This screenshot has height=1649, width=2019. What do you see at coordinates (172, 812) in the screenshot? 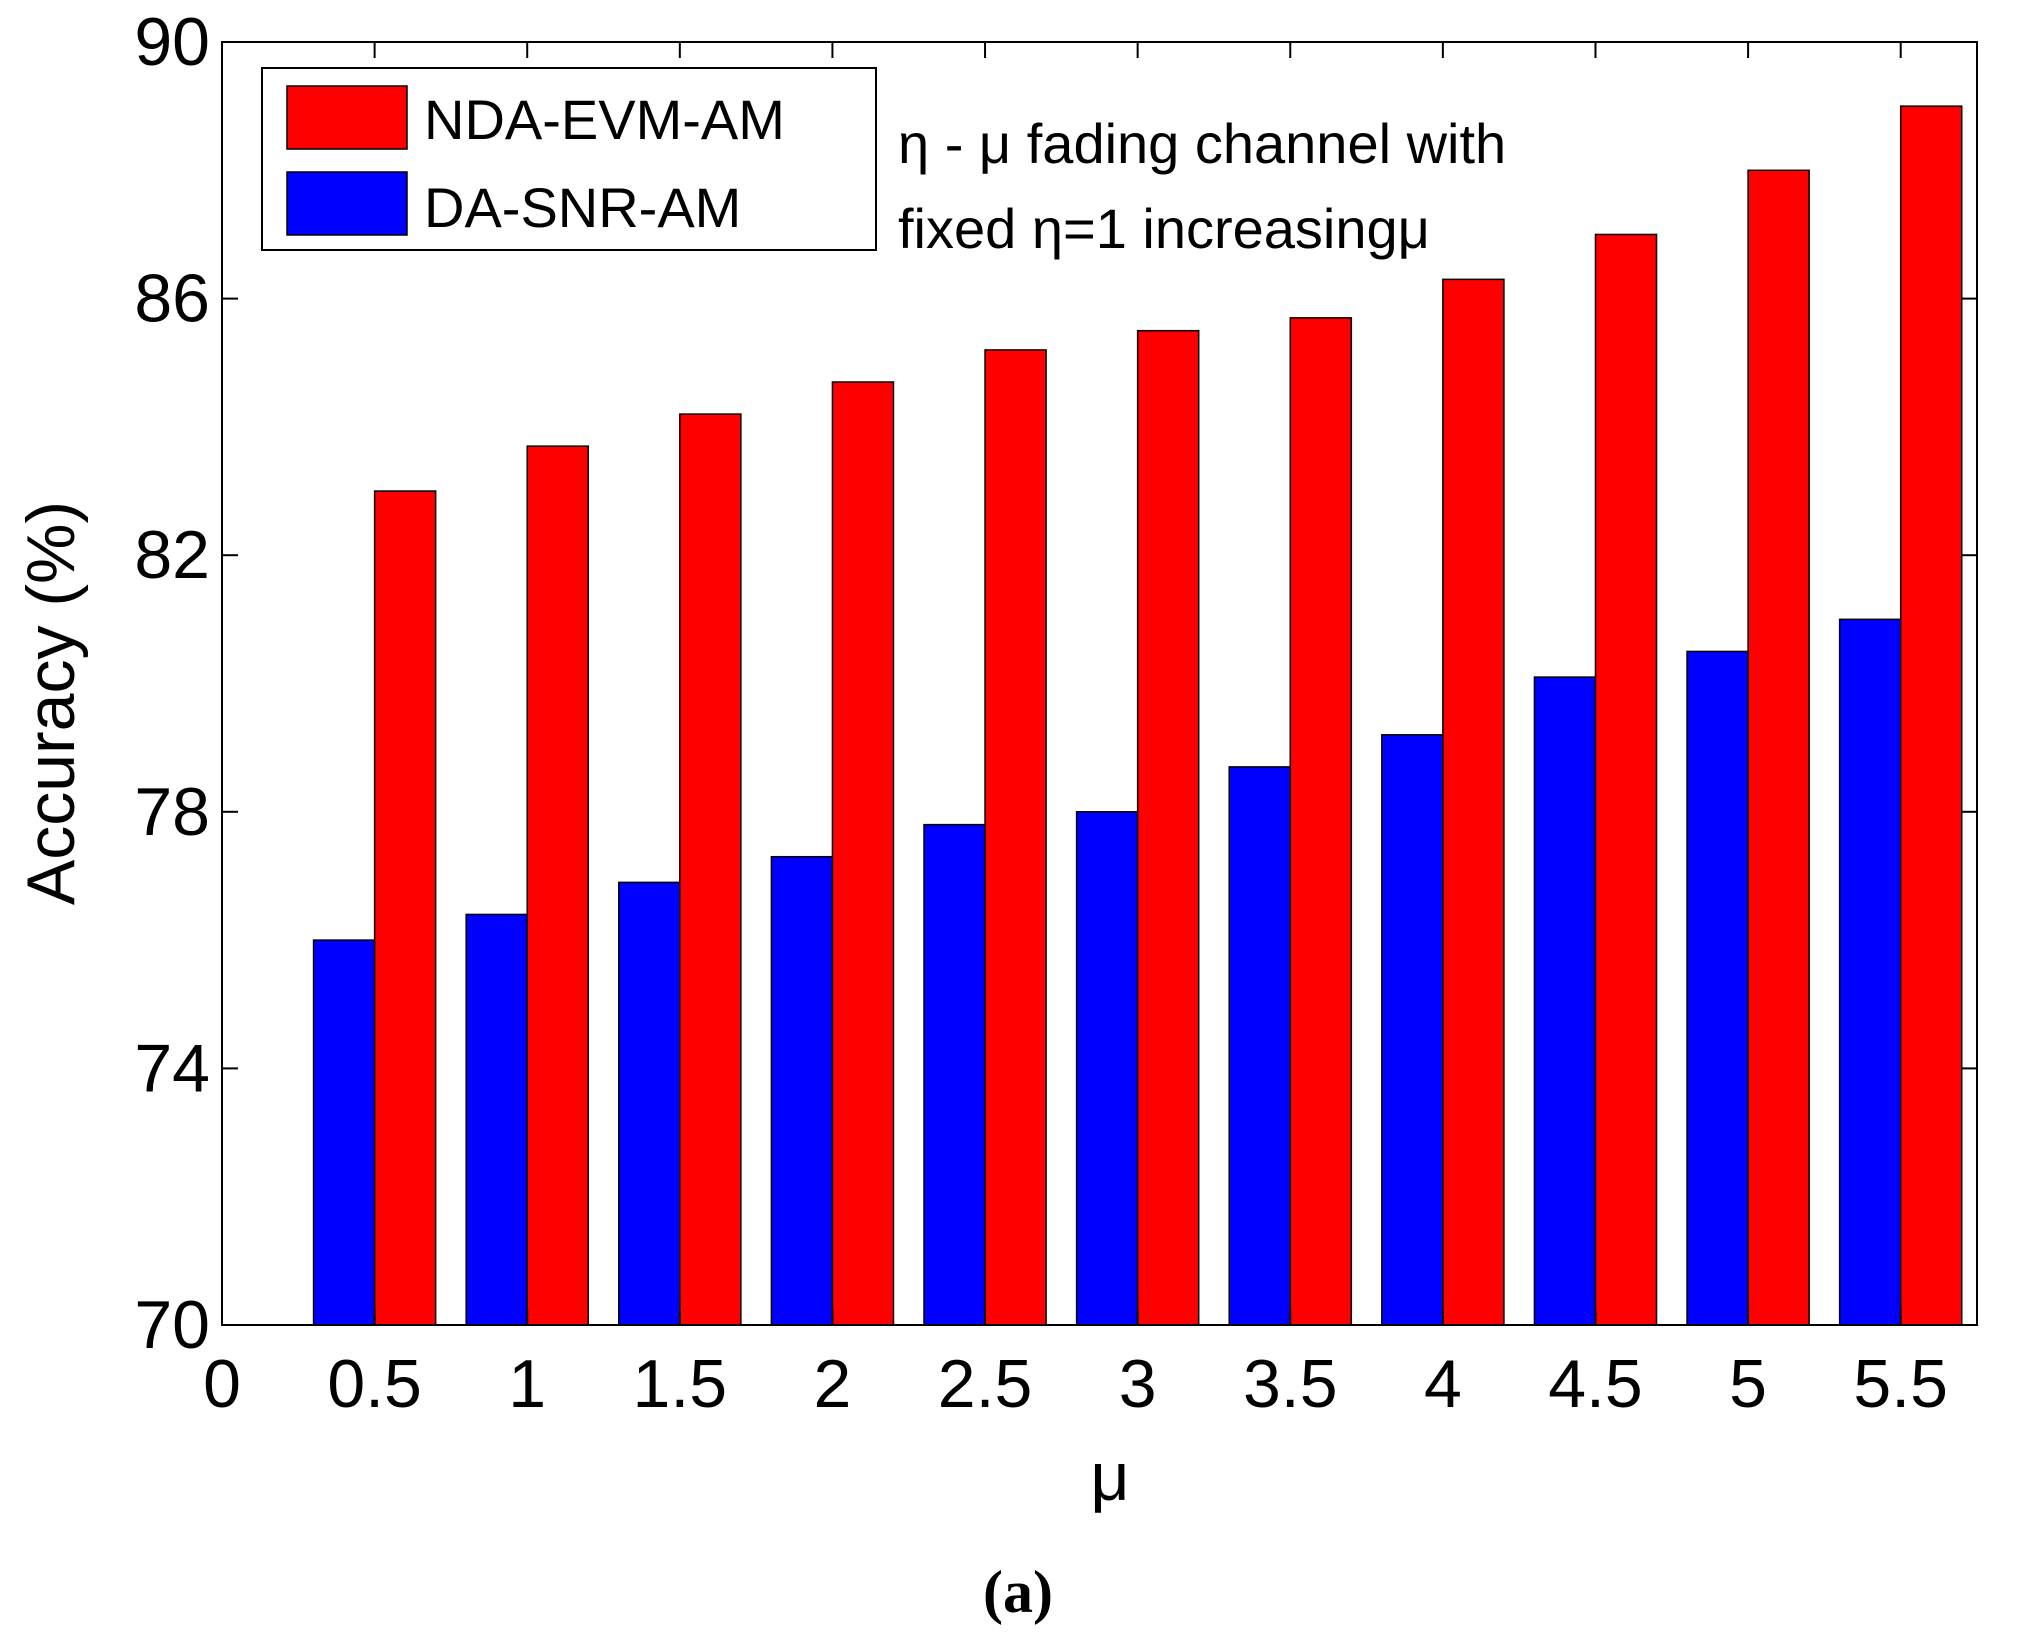
I see `y-tick-label-78: 78` at bounding box center [172, 812].